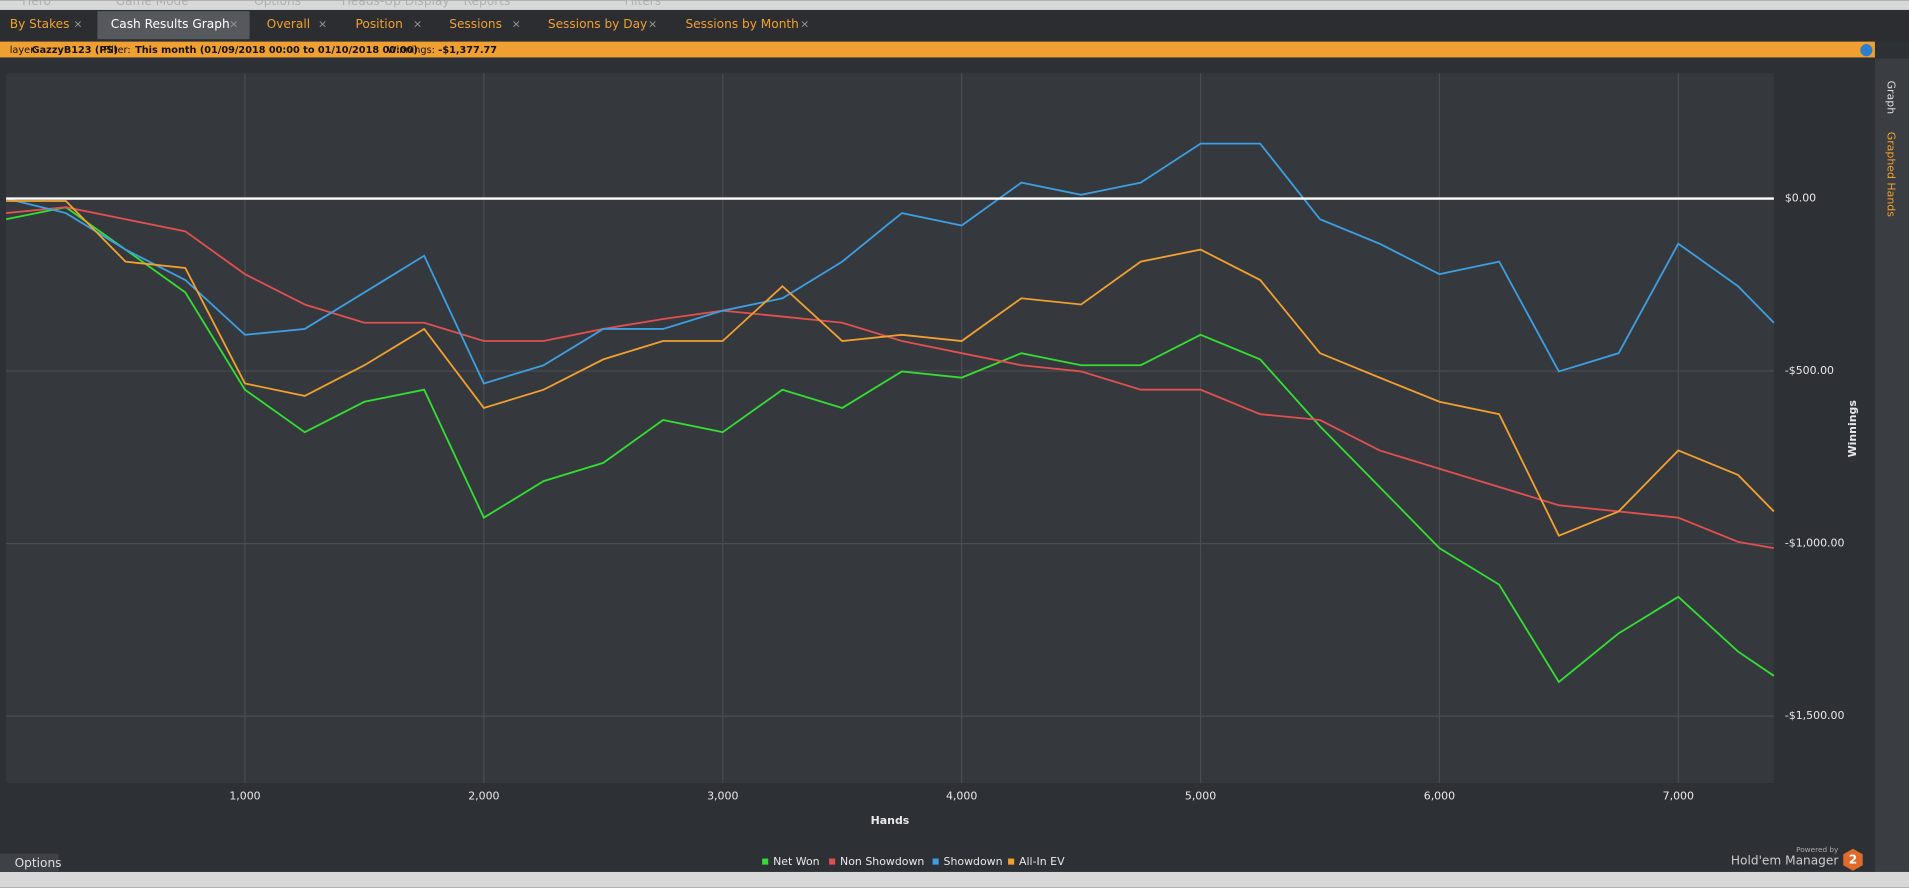 This screenshot has width=1909, height=888. Describe the element at coordinates (1439, 795) in the screenshot. I see `x-tick-label: 6,000` at that location.